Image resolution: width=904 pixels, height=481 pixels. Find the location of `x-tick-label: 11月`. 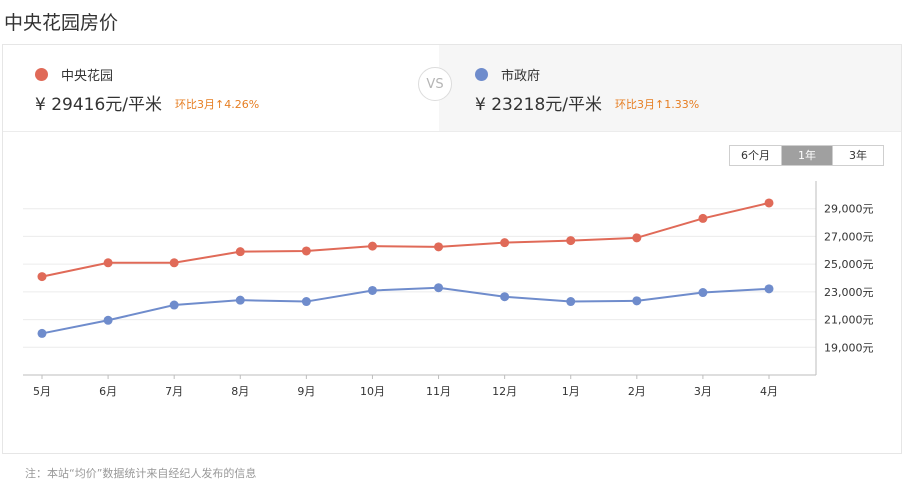

x-tick-label: 11月 is located at coordinates (438, 391).